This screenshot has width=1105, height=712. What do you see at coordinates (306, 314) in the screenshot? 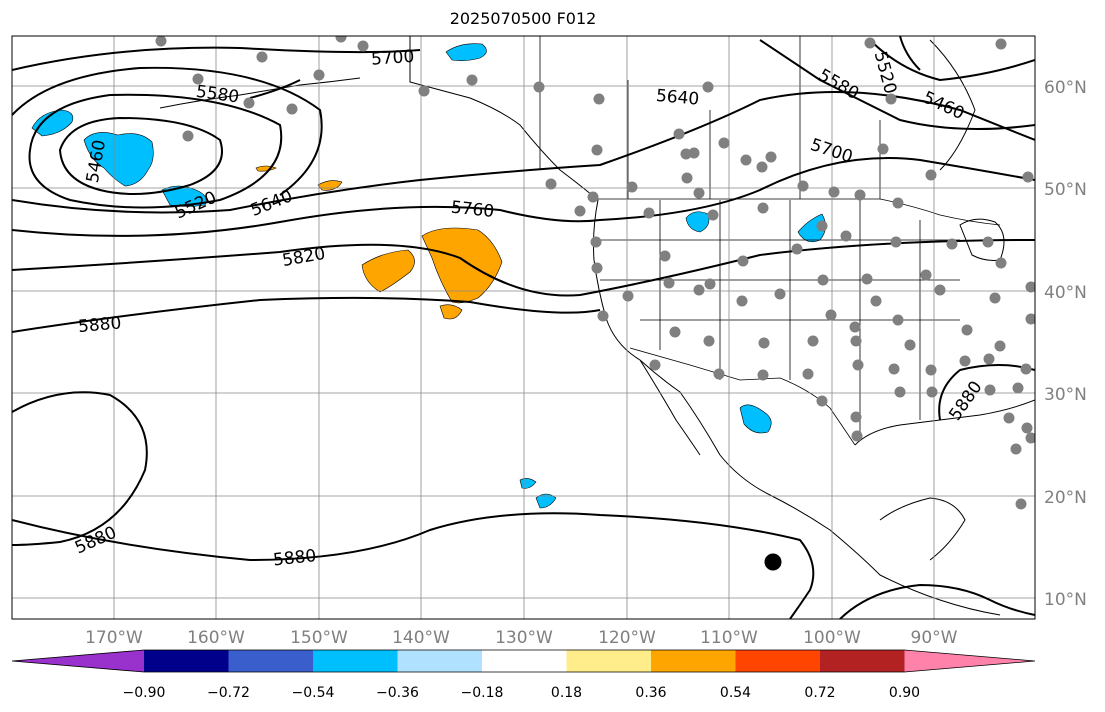
I see `contour-5880-north` at bounding box center [306, 314].